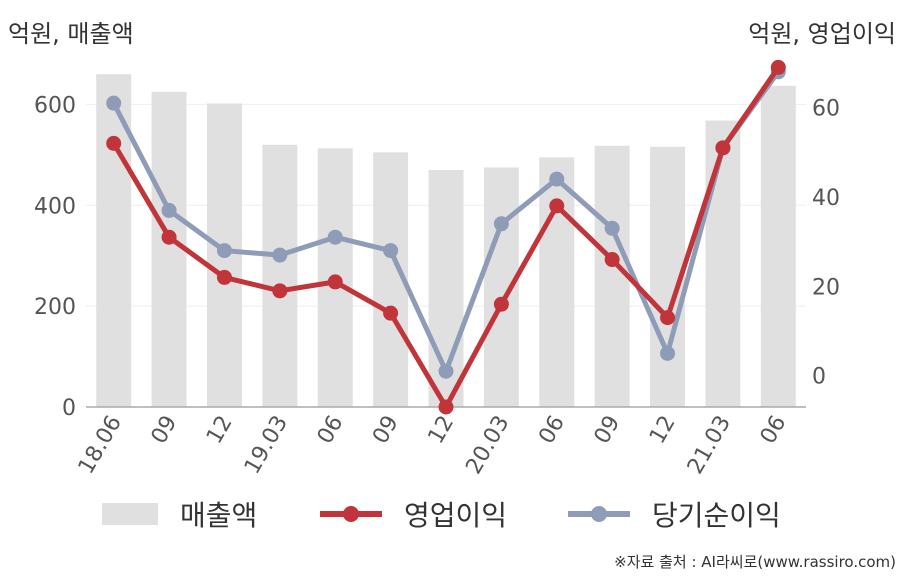  What do you see at coordinates (55, 257) in the screenshot?
I see `left-axis-ticks: 0 200 400 600` at bounding box center [55, 257].